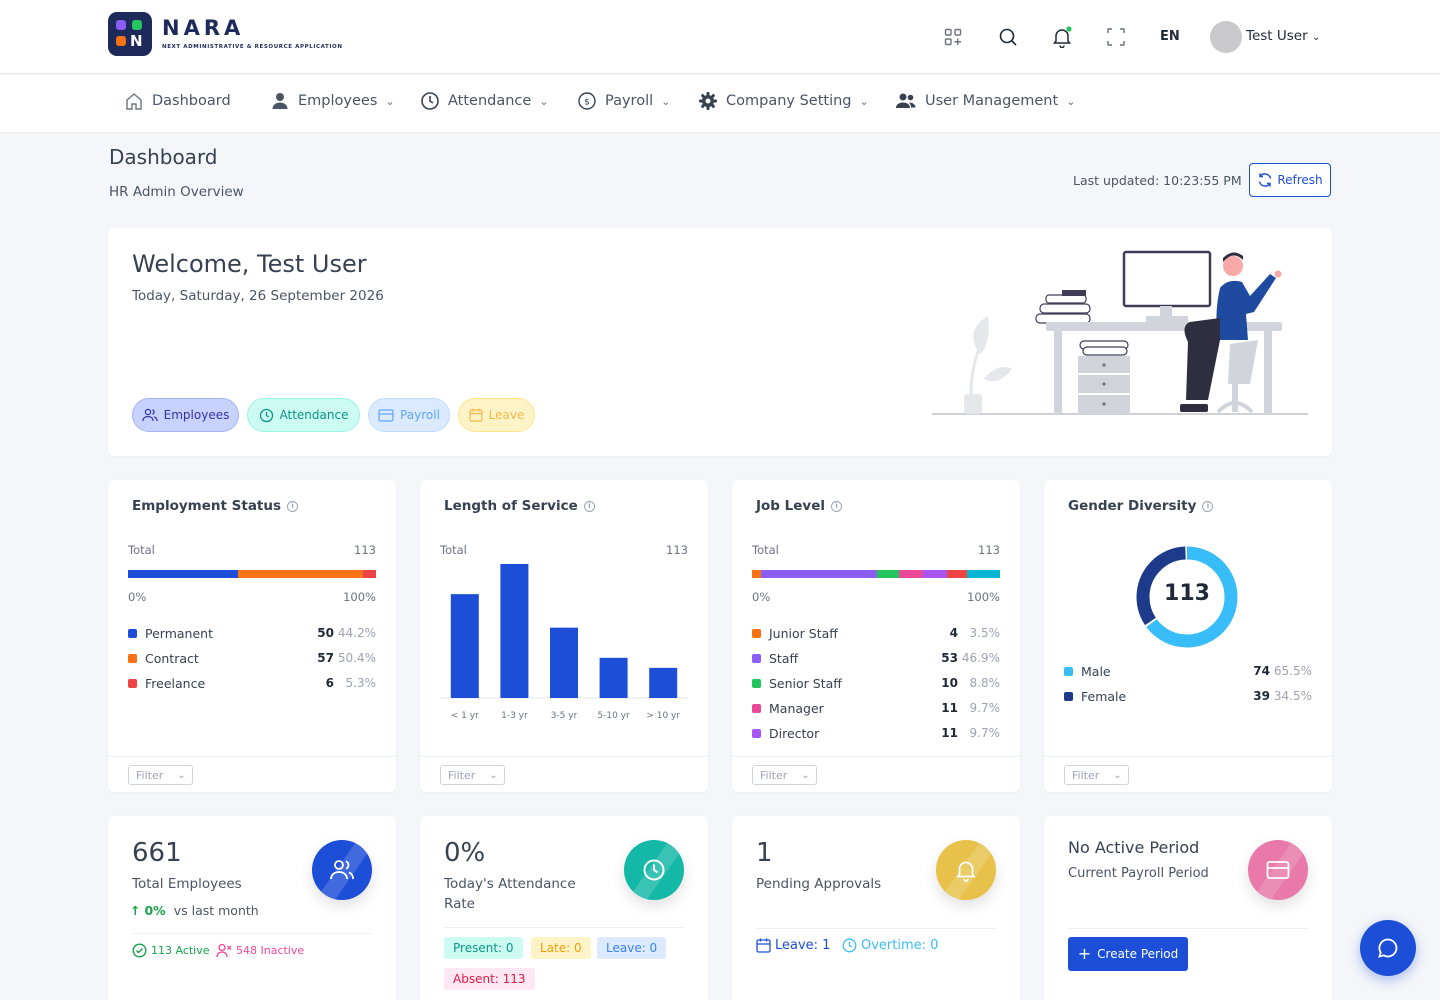 The height and width of the screenshot is (1000, 1440). Describe the element at coordinates (803, 633) in the screenshot. I see `legend-name: Junior Staff` at that location.